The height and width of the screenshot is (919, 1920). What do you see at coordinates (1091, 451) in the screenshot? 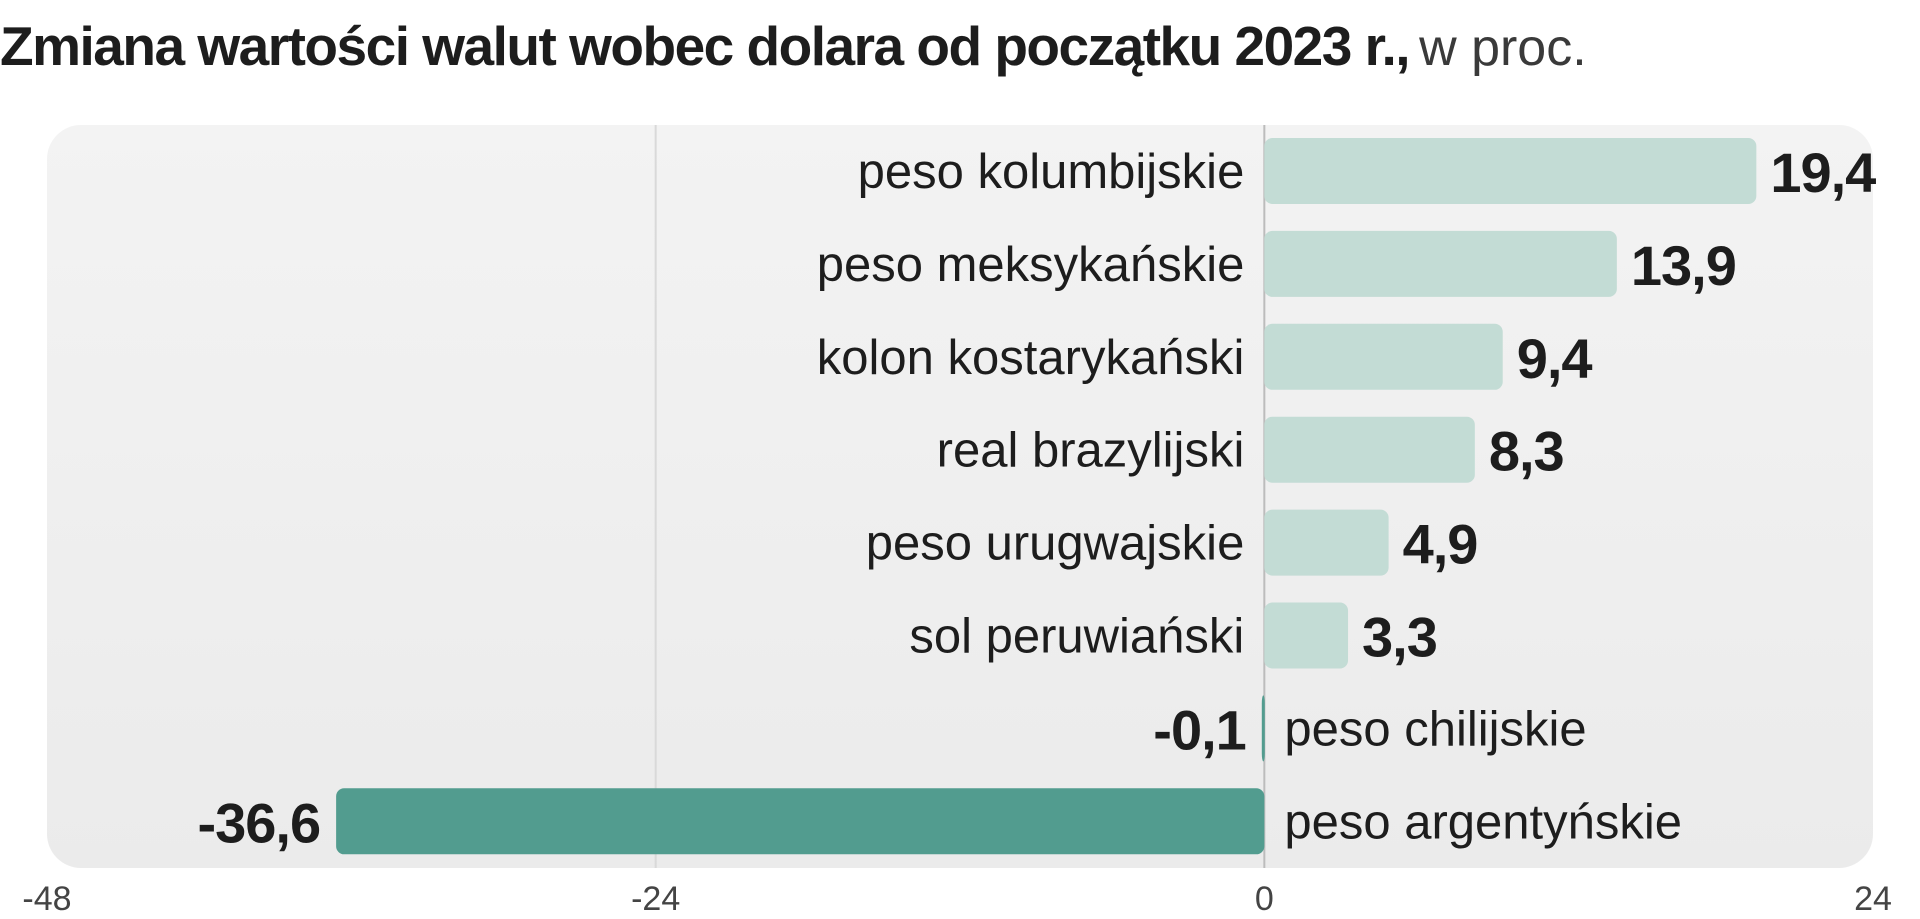
I see `category-label: real brazylijski` at bounding box center [1091, 451].